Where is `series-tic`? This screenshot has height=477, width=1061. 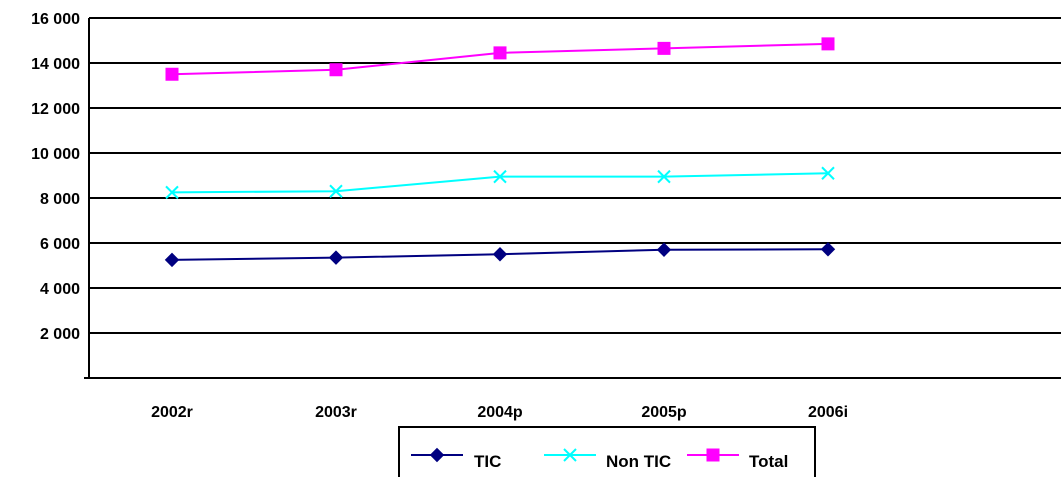 series-tic is located at coordinates (500, 255).